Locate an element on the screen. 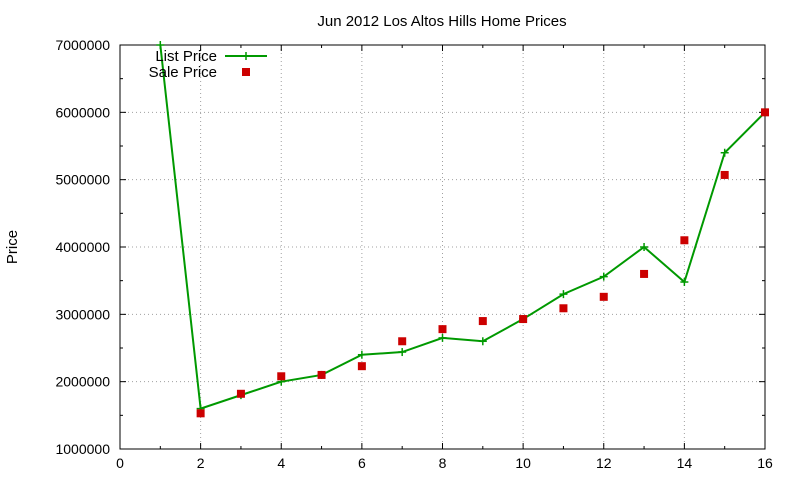 The height and width of the screenshot is (480, 800). x-tick-label: 12 is located at coordinates (604, 463).